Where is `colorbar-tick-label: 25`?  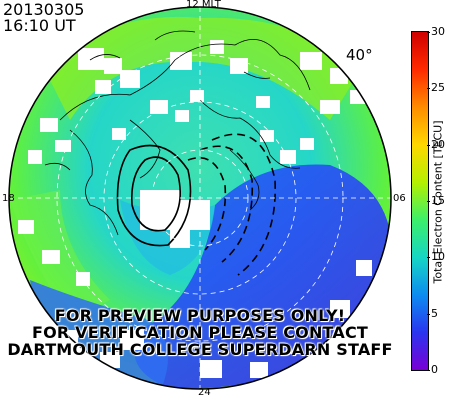
colorbar-tick-label: 25 is located at coordinates (438, 88).